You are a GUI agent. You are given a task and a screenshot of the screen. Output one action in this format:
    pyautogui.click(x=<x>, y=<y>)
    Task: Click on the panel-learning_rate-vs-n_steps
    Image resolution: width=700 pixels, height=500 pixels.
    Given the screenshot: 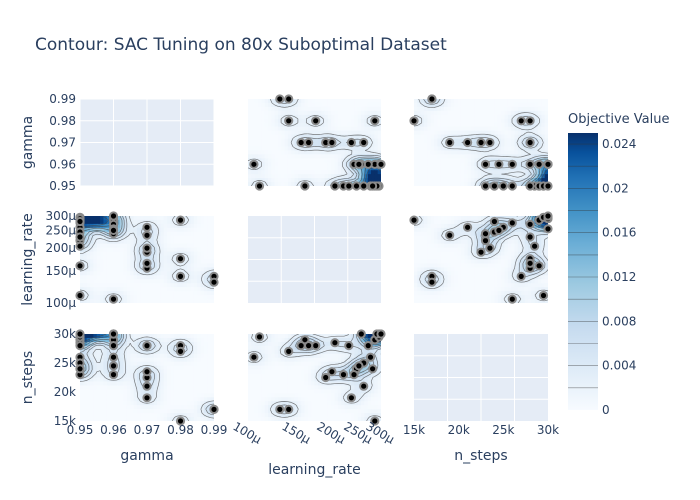 What is the action you would take?
    pyautogui.click(x=481, y=257)
    